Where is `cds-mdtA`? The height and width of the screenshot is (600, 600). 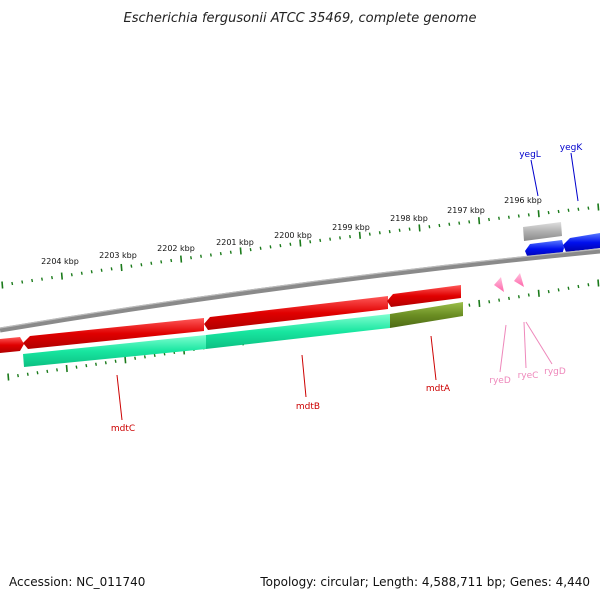
cds-mdtA is located at coordinates (424, 296).